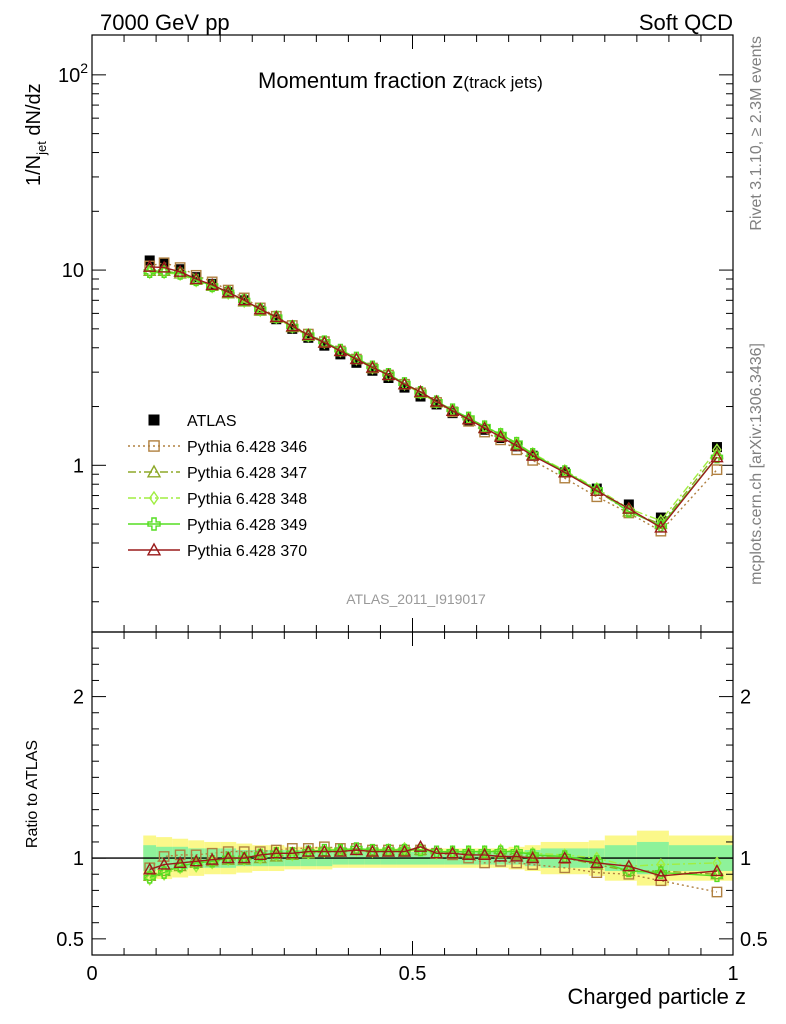 The height and width of the screenshot is (1024, 786). I want to click on legend-entry: Pythia 6.428 347, so click(217, 473).